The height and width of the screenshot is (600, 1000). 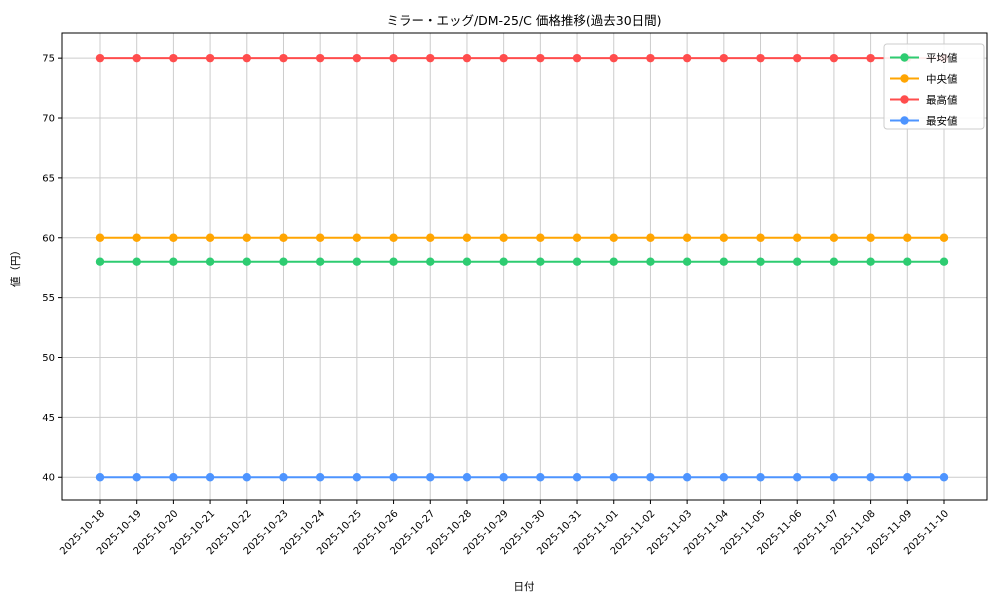 What do you see at coordinates (15, 266) in the screenshot?
I see `y-axis-label: 値（円）` at bounding box center [15, 266].